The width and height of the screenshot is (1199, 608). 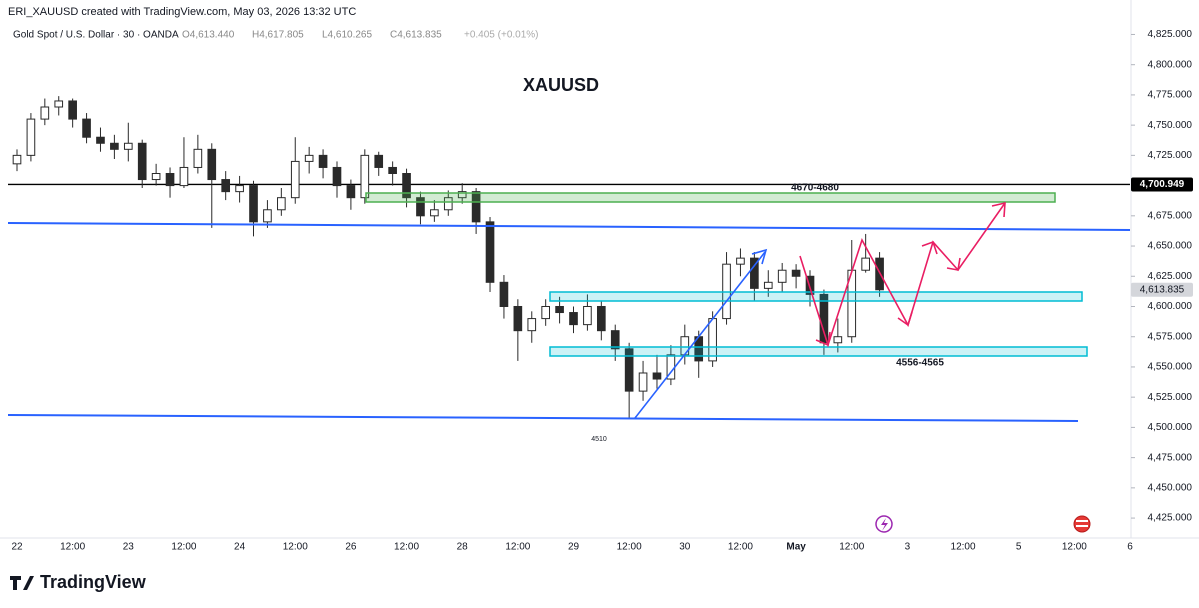 What do you see at coordinates (22, 583) in the screenshot?
I see `logo-mark` at bounding box center [22, 583].